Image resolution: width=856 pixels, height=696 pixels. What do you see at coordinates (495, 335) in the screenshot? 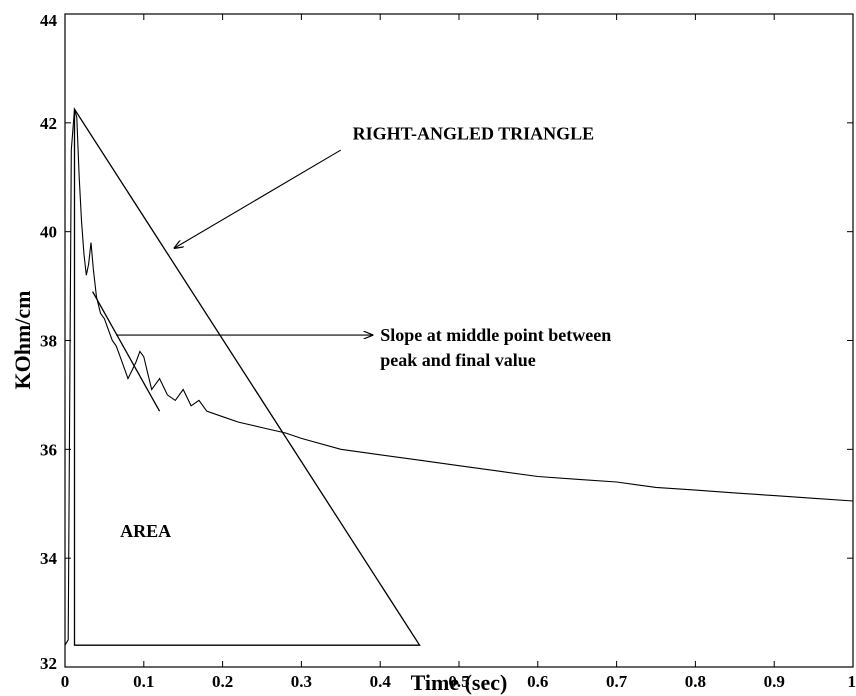
I see `annotation-text: Slope at middle point between` at bounding box center [495, 335].